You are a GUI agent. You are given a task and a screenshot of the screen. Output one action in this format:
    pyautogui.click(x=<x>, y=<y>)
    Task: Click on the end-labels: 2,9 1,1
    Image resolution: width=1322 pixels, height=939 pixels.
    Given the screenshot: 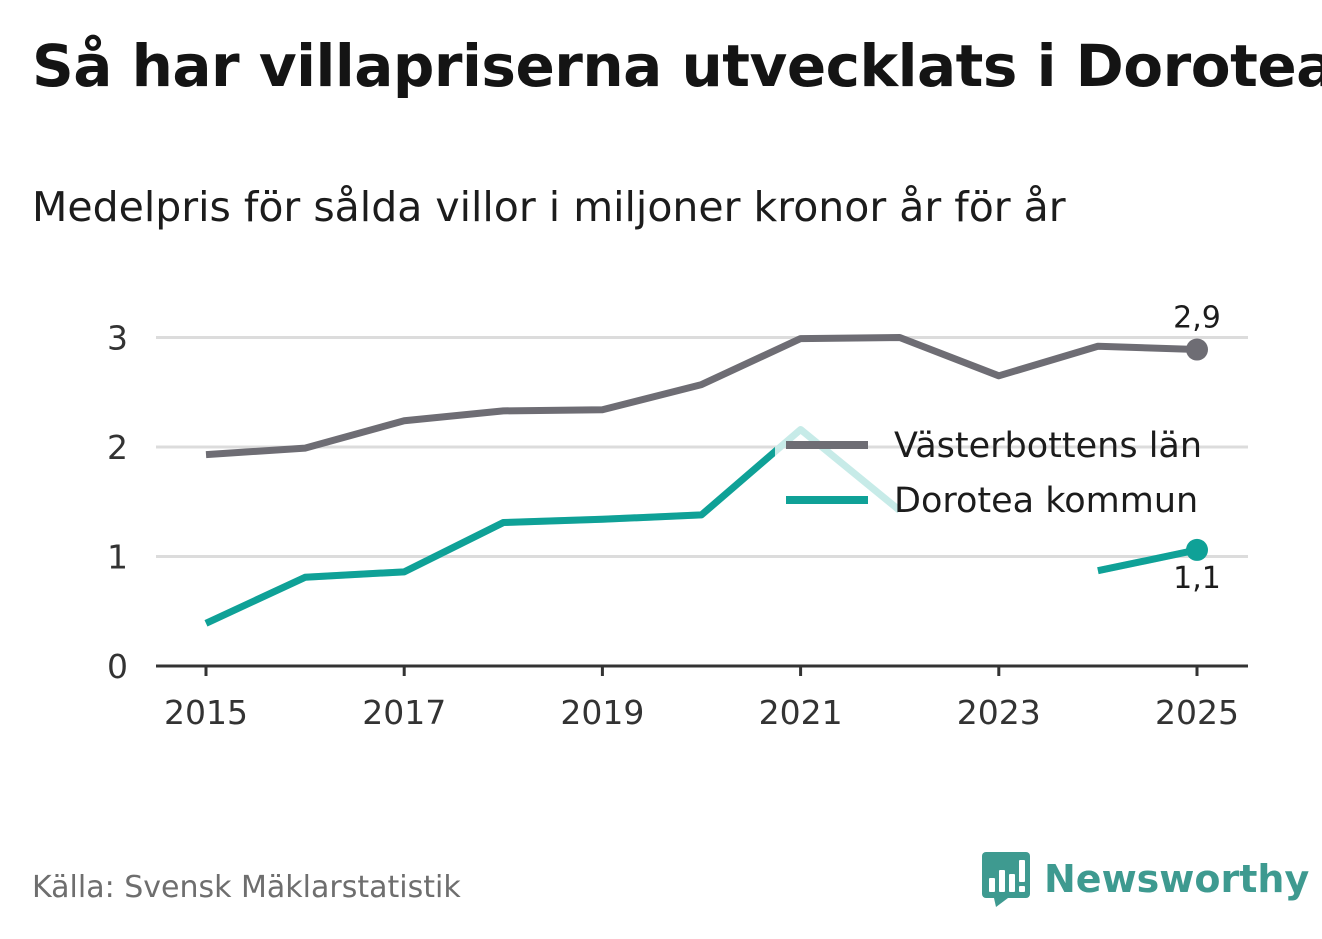 What is the action you would take?
    pyautogui.click(x=1197, y=448)
    